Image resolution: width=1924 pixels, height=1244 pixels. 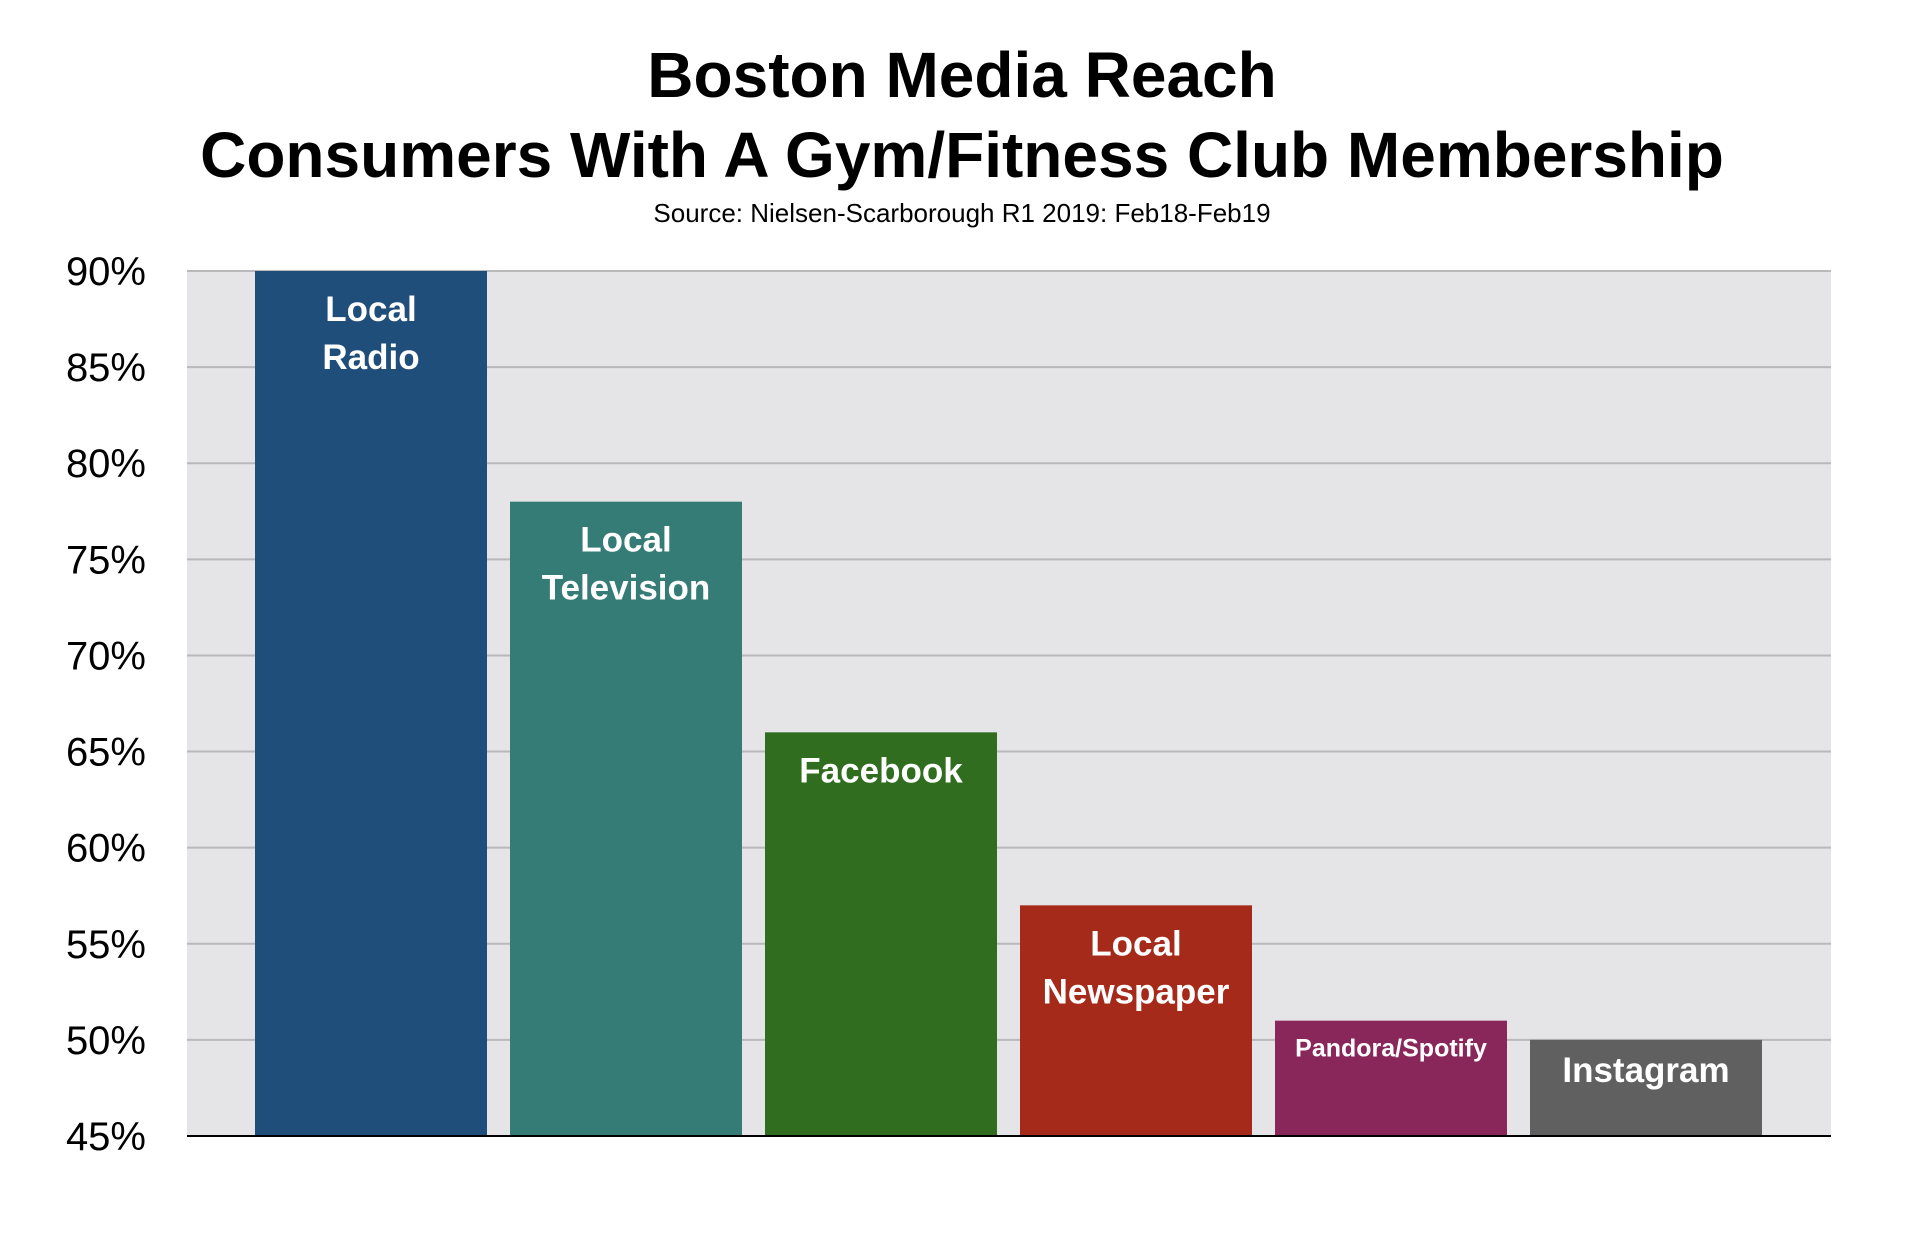 I want to click on y-tick-label: 70%, so click(x=106, y=656).